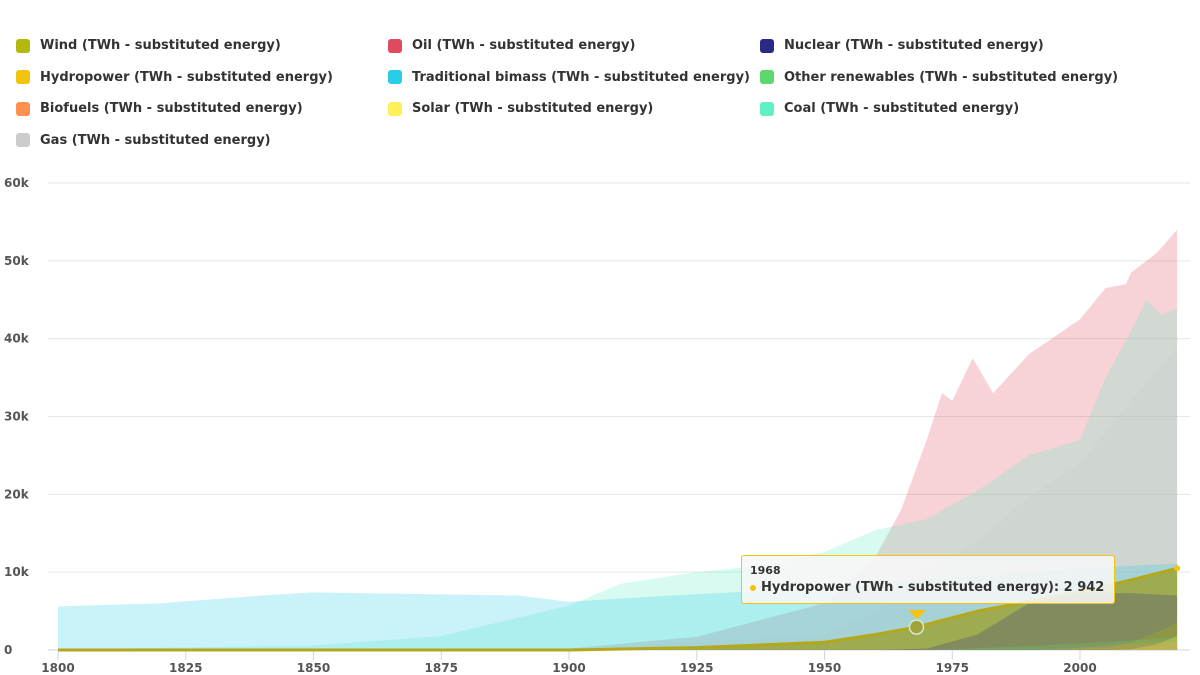  I want to click on legend-label: Solar (TWh - substituted energy), so click(533, 108).